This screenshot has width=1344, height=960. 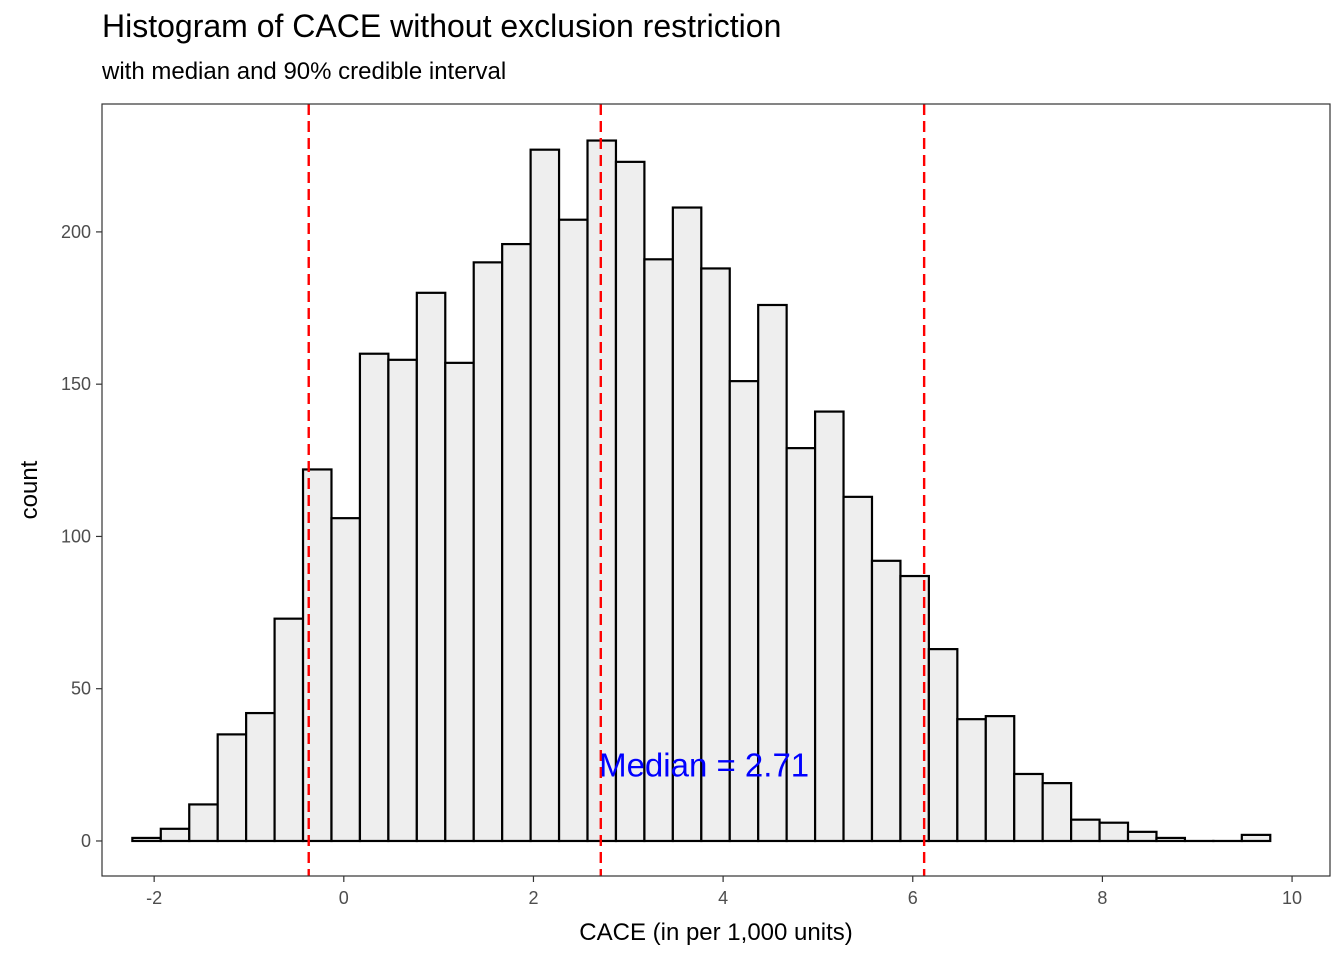 What do you see at coordinates (29, 489) in the screenshot?
I see `y-axis-title: count` at bounding box center [29, 489].